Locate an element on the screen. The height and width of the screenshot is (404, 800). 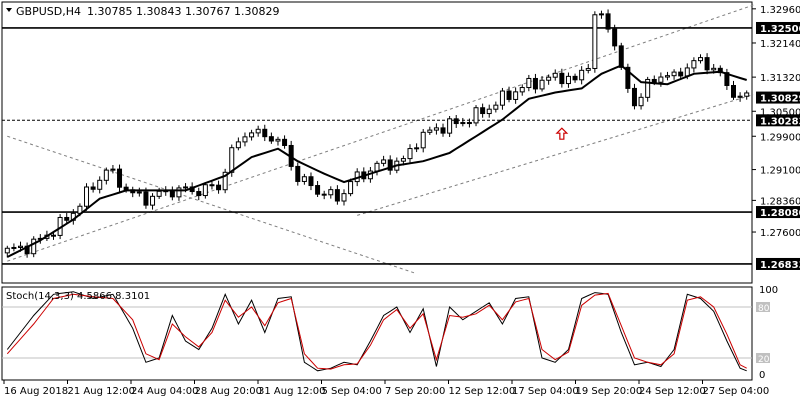
collapse-triangle-icon is located at coordinates (9, 10).